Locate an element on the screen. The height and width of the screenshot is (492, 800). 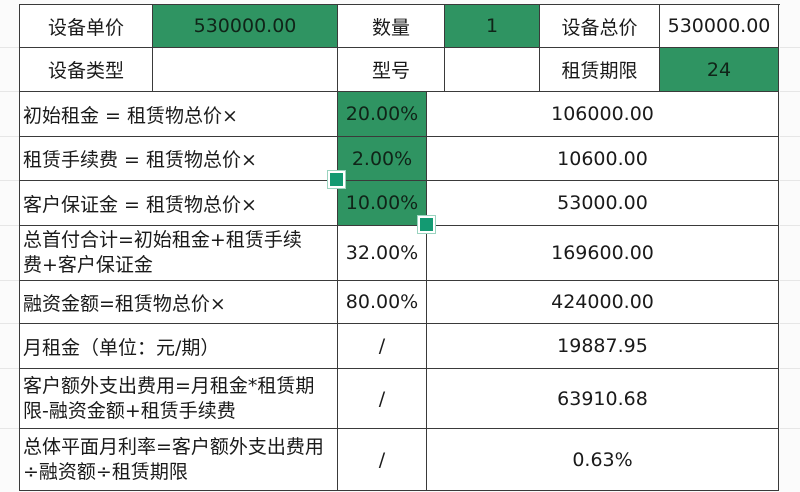
extra-cost-rate: / is located at coordinates (382, 398).